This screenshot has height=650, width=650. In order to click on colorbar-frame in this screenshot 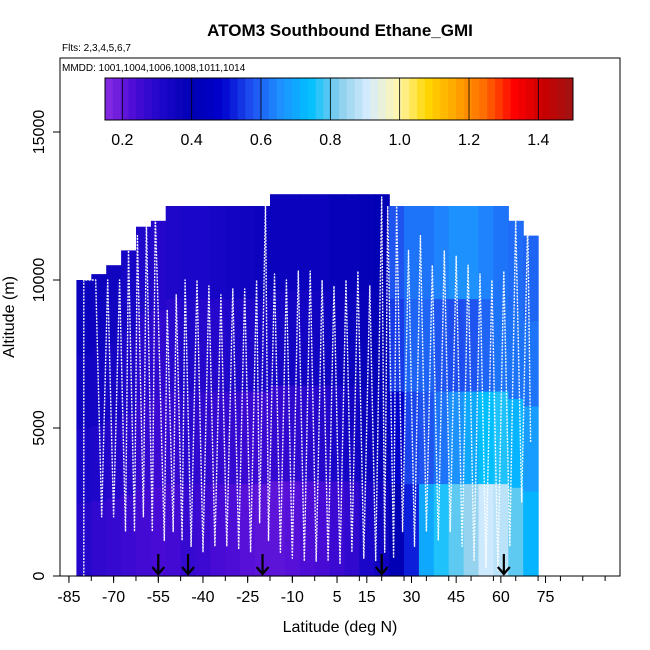, I will do `click(339, 99)`.